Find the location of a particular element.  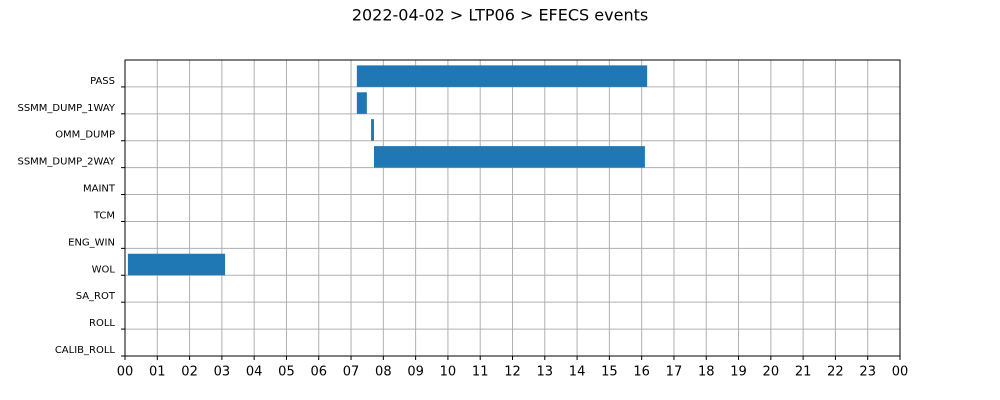

y-tick-label: SSMM_DUMP_1WAY is located at coordinates (66, 108).